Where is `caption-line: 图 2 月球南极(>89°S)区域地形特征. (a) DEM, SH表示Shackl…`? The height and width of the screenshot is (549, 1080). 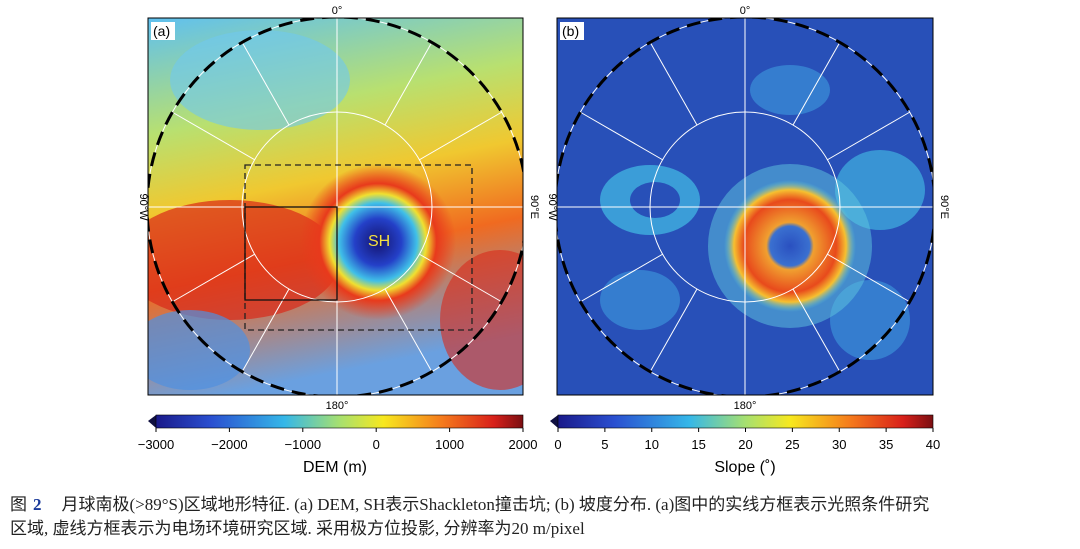
caption-line: 图 2 月球南极(>89°S)区域地形特征. (a) DEM, SH表示Shackl… is located at coordinates (469, 504).